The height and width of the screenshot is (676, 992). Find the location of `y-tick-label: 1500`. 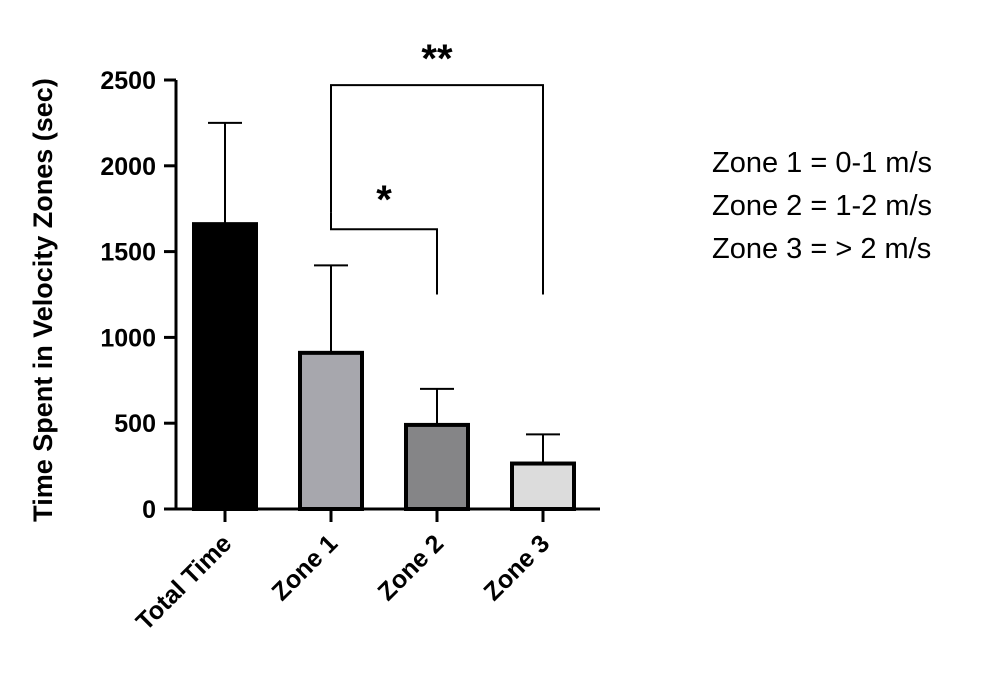

y-tick-label: 1500 is located at coordinates (128, 253).